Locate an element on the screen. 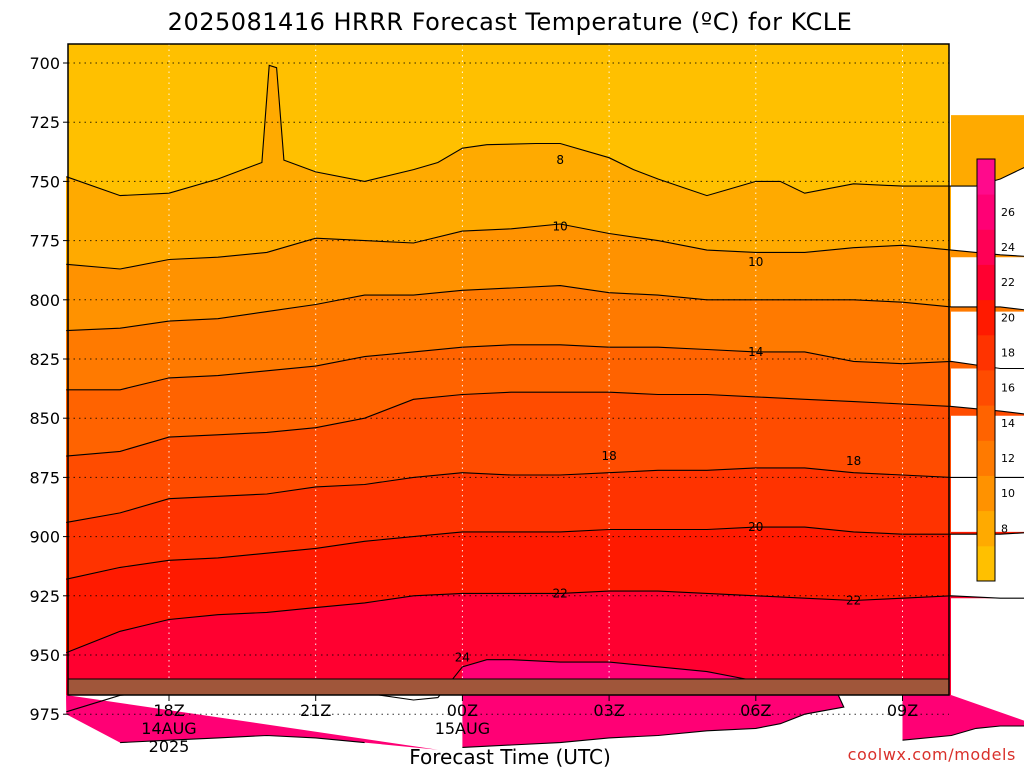  contour-label-24-0: 24 is located at coordinates (462, 657).